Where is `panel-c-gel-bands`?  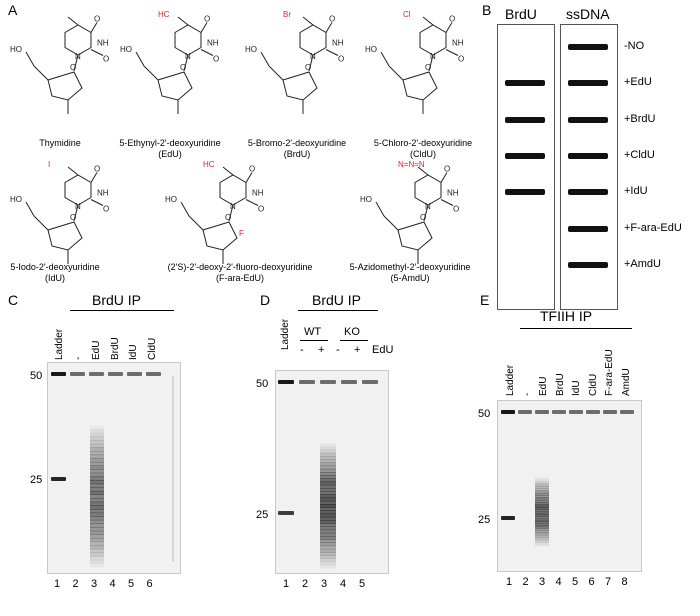
panel-c-gel-bands is located at coordinates (113, 467).